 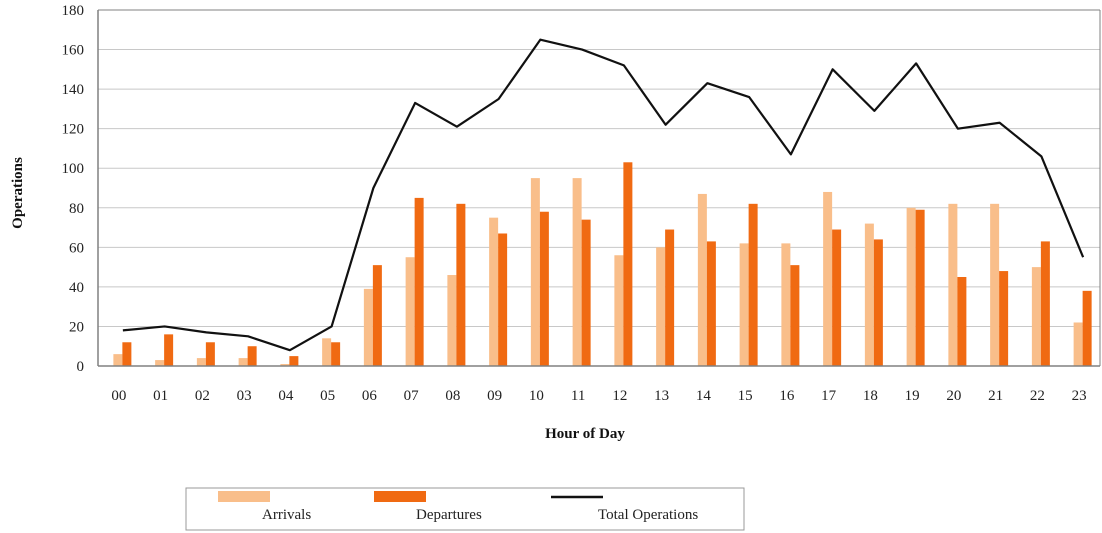 I want to click on x-tick-label: 18, so click(x=870, y=396).